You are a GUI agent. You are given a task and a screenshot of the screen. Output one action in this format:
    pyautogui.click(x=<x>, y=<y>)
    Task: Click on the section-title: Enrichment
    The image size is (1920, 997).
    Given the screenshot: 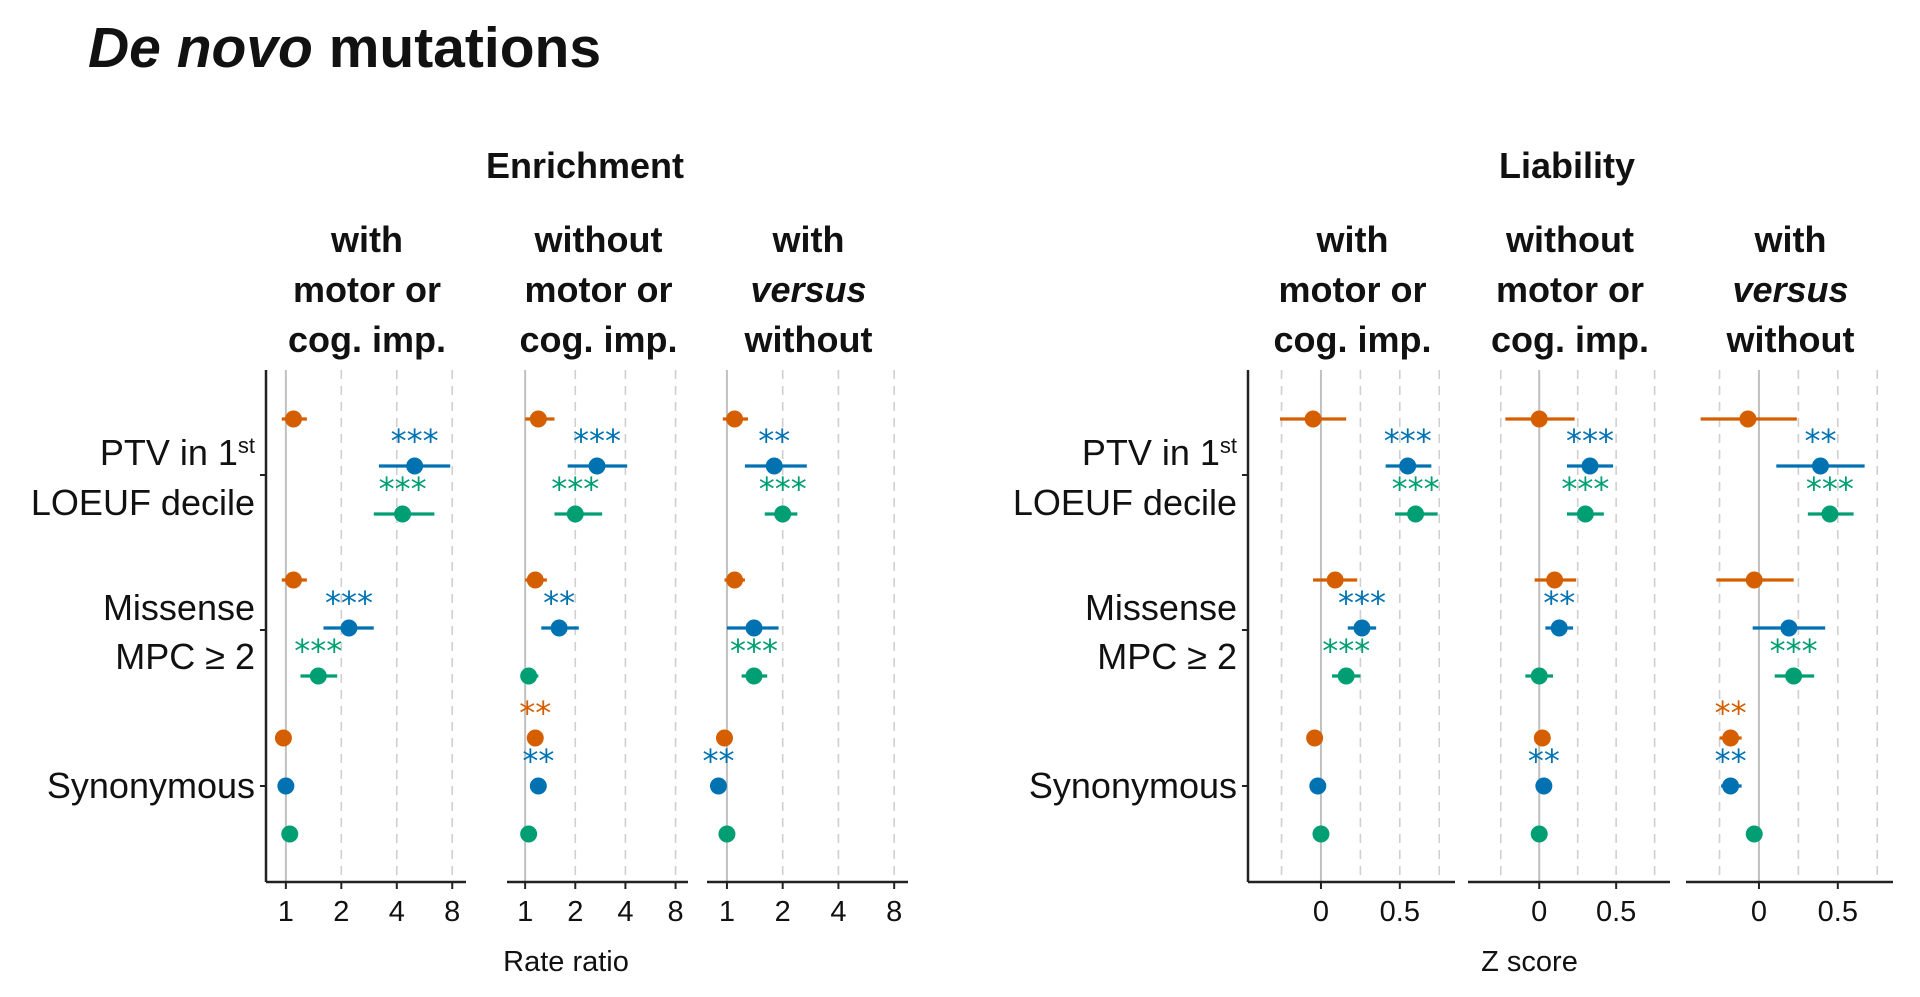 What is the action you would take?
    pyautogui.click(x=585, y=165)
    